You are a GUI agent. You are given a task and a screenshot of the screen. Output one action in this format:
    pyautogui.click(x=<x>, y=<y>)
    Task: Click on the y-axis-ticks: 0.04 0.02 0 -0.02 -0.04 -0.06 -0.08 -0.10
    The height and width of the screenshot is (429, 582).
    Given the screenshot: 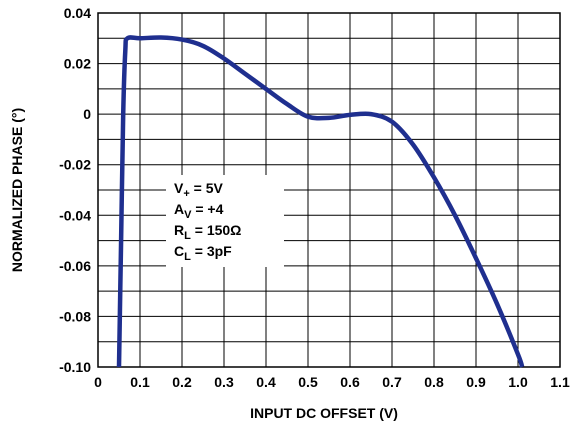 What is the action you would take?
    pyautogui.click(x=75, y=190)
    